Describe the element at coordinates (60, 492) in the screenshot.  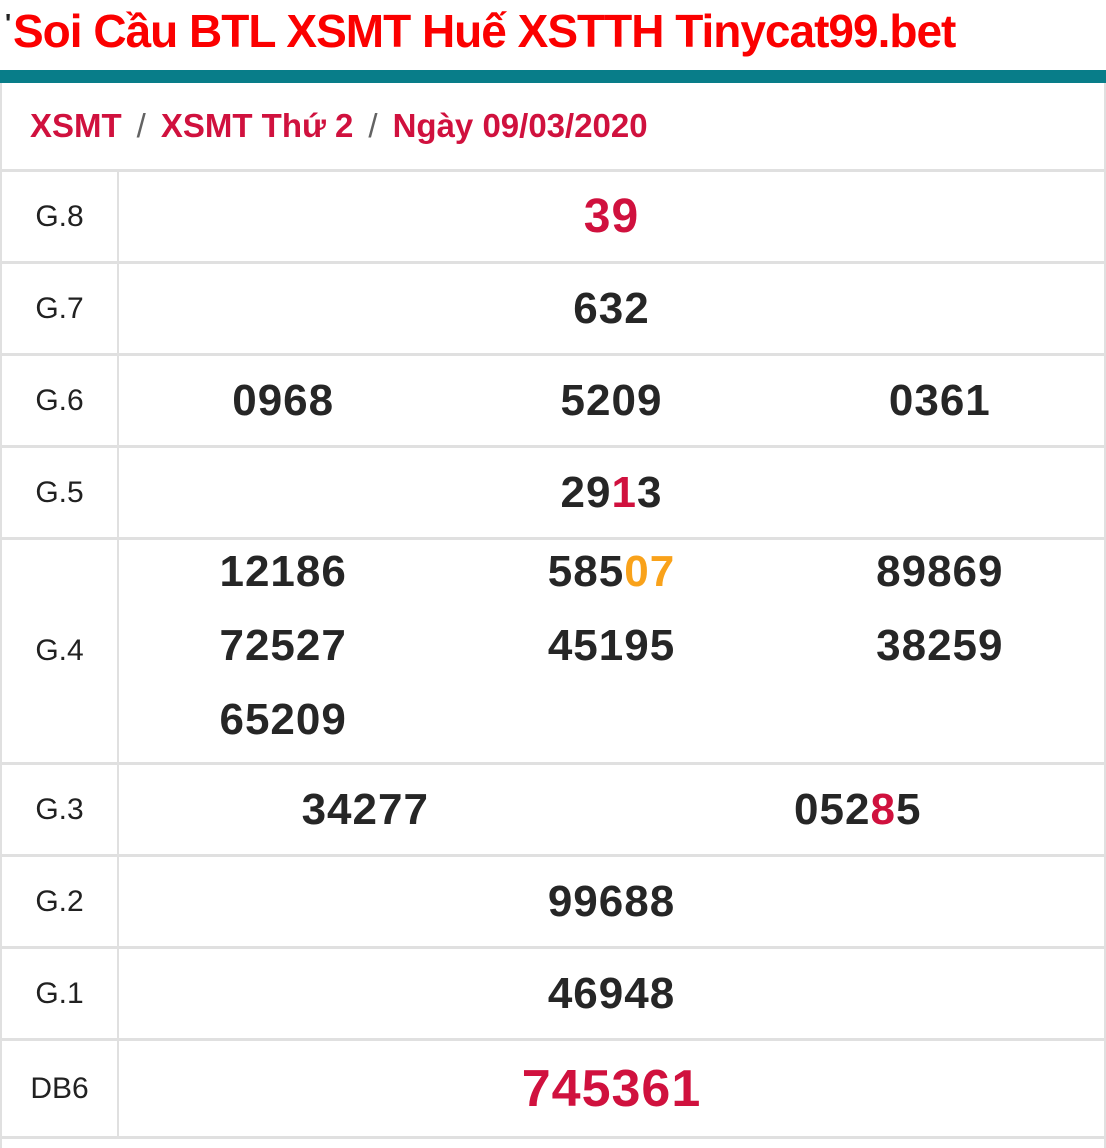
I see `prize-label: G.5` at that location.